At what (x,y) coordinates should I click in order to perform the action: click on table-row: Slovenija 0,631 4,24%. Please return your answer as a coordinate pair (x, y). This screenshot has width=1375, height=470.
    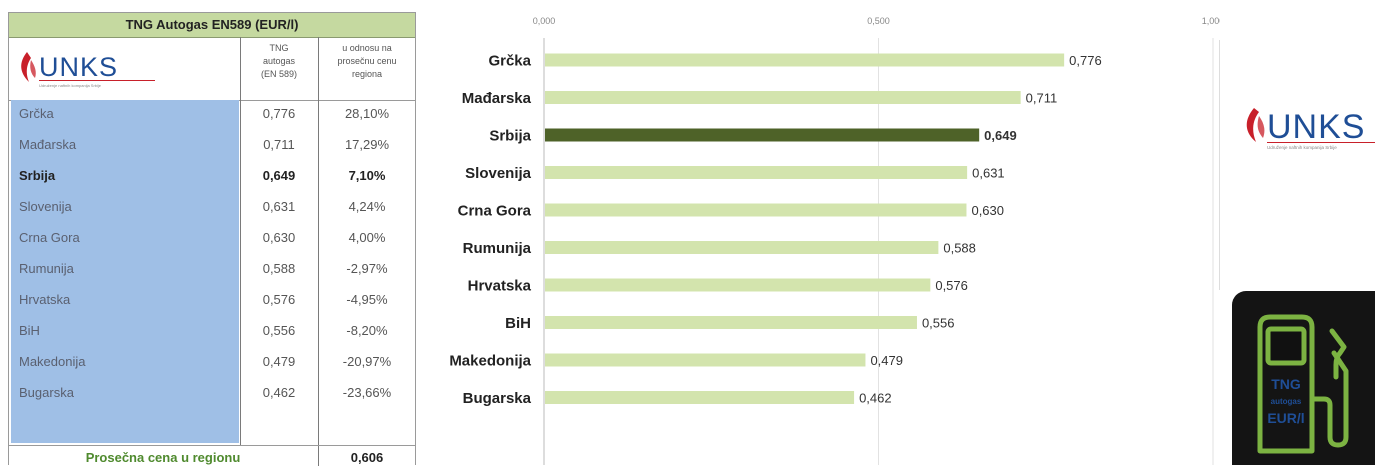
    Looking at the image, I should click on (212, 208).